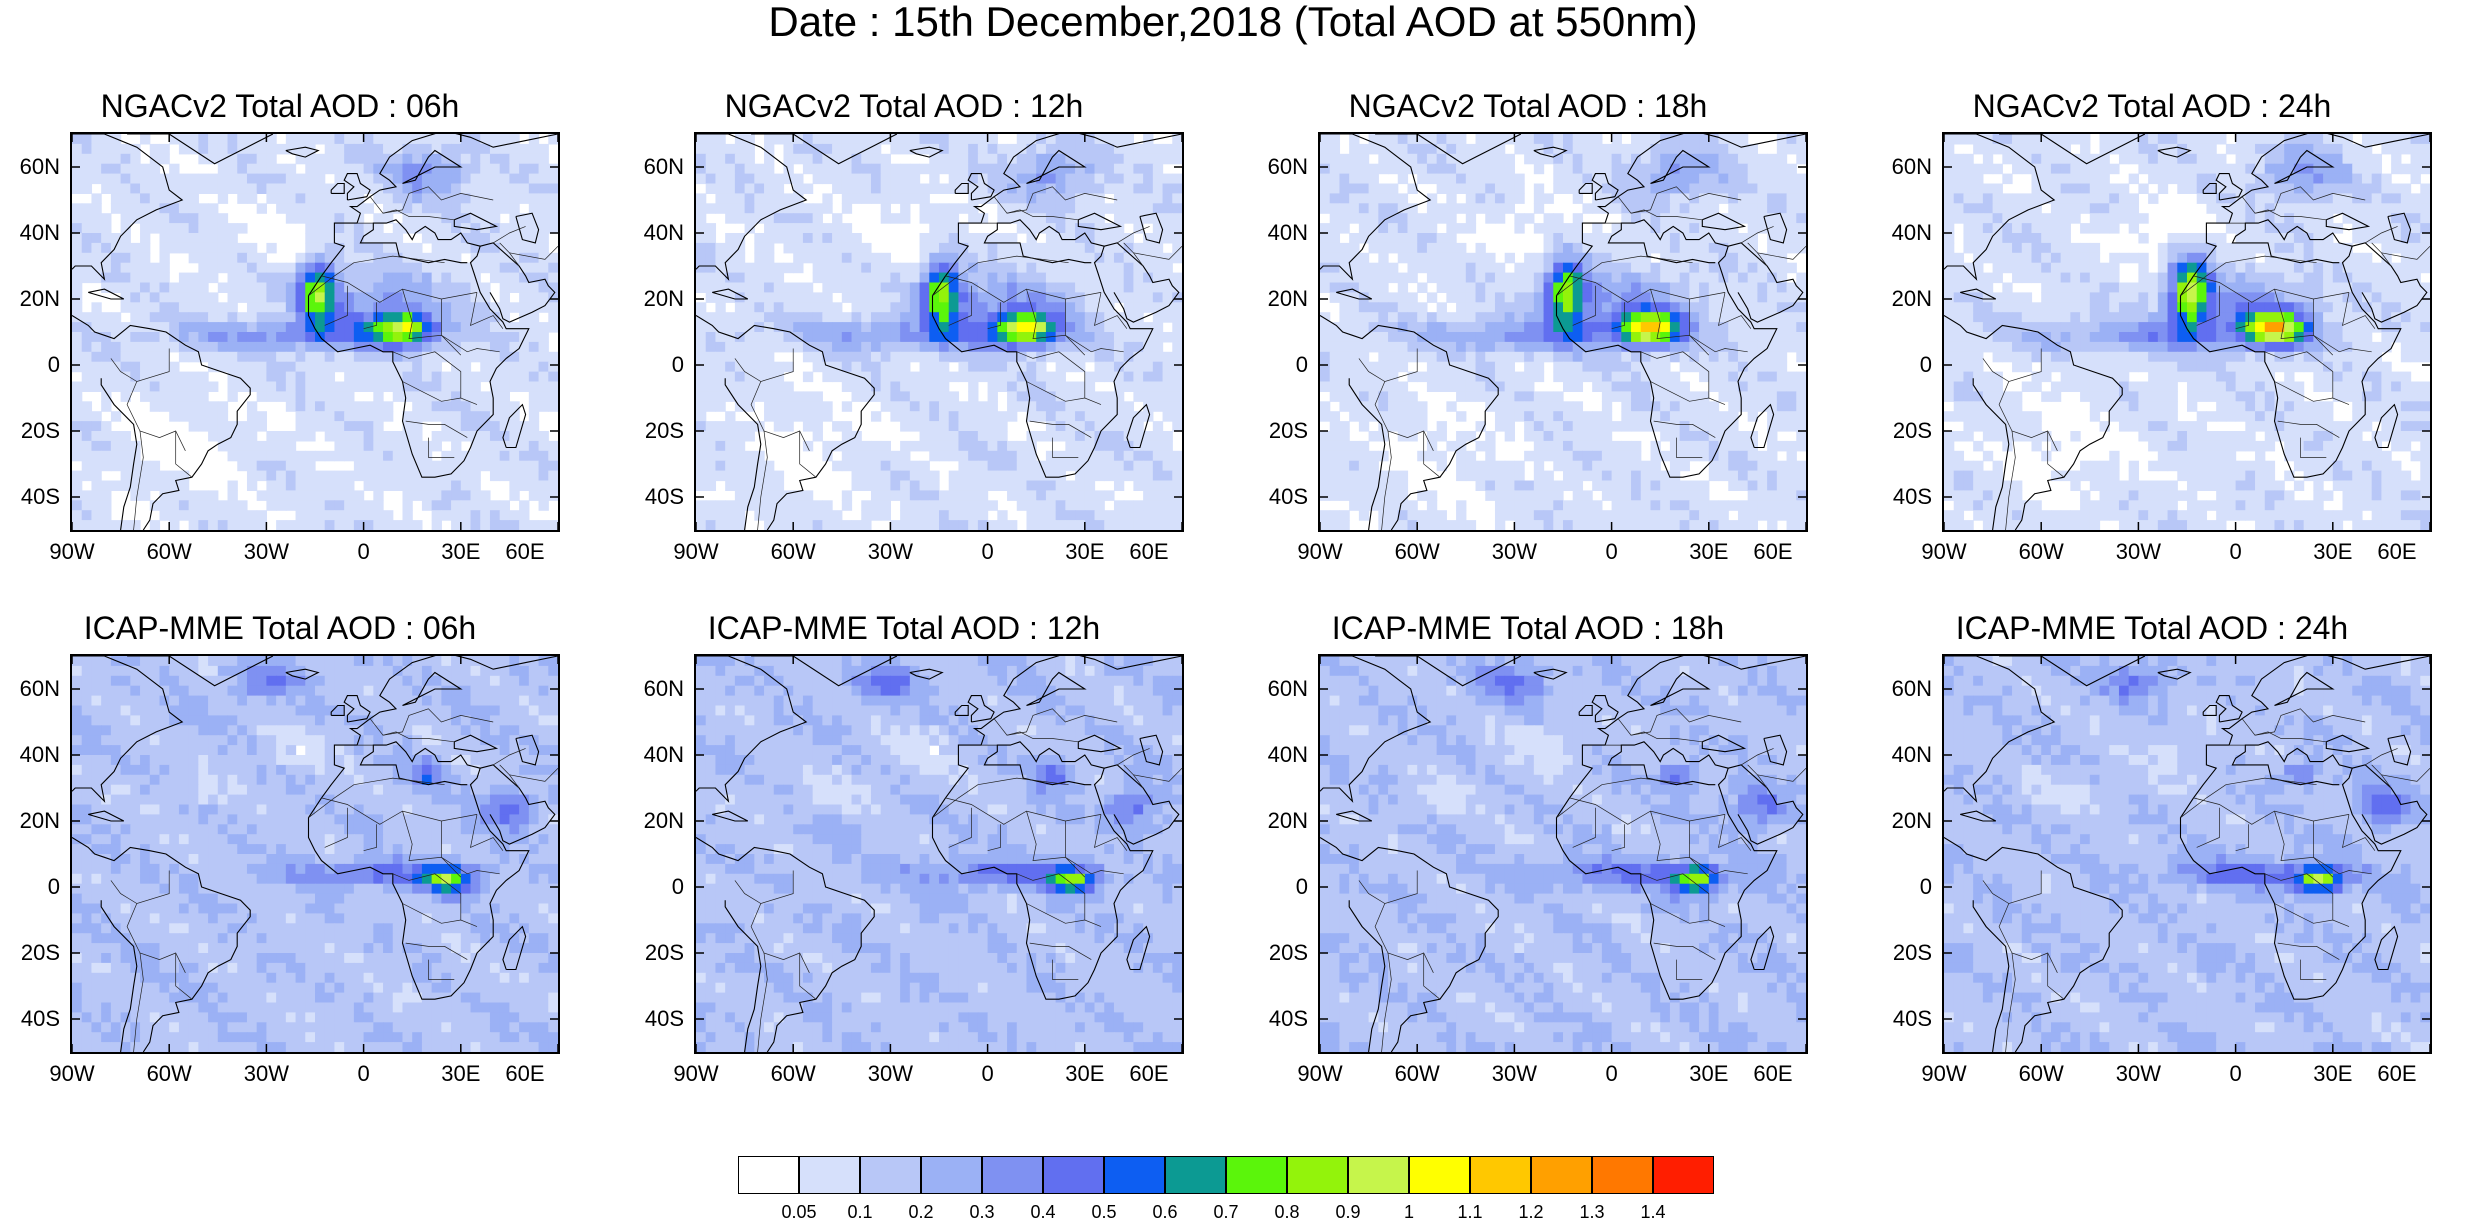 The height and width of the screenshot is (1222, 2466). I want to click on coastline, so click(432, 306).